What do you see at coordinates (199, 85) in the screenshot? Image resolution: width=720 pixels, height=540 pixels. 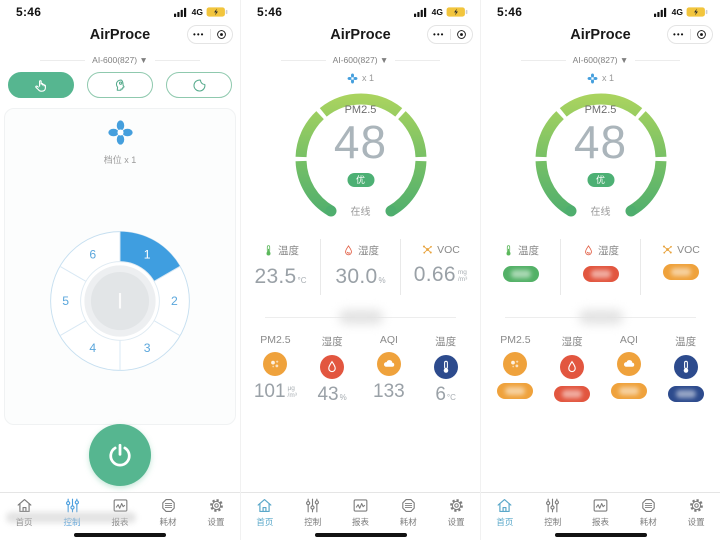 I see `sleep-mode-button` at bounding box center [199, 85].